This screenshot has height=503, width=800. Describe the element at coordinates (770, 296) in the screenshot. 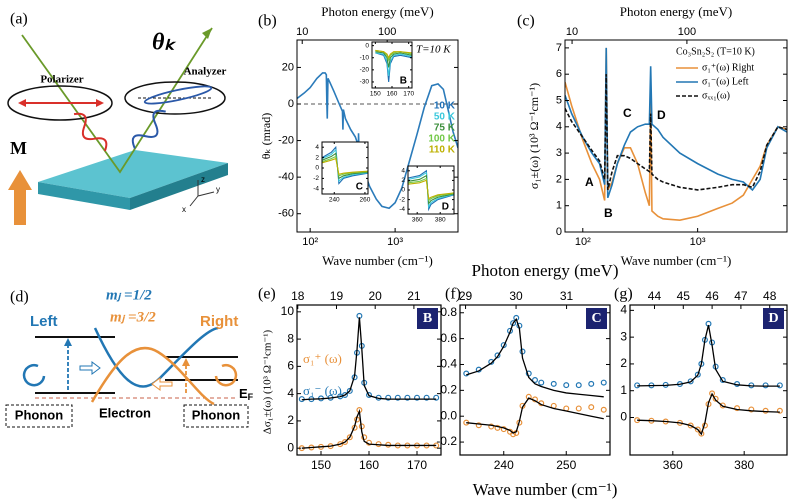

I see `top-tick-label: 48` at that location.